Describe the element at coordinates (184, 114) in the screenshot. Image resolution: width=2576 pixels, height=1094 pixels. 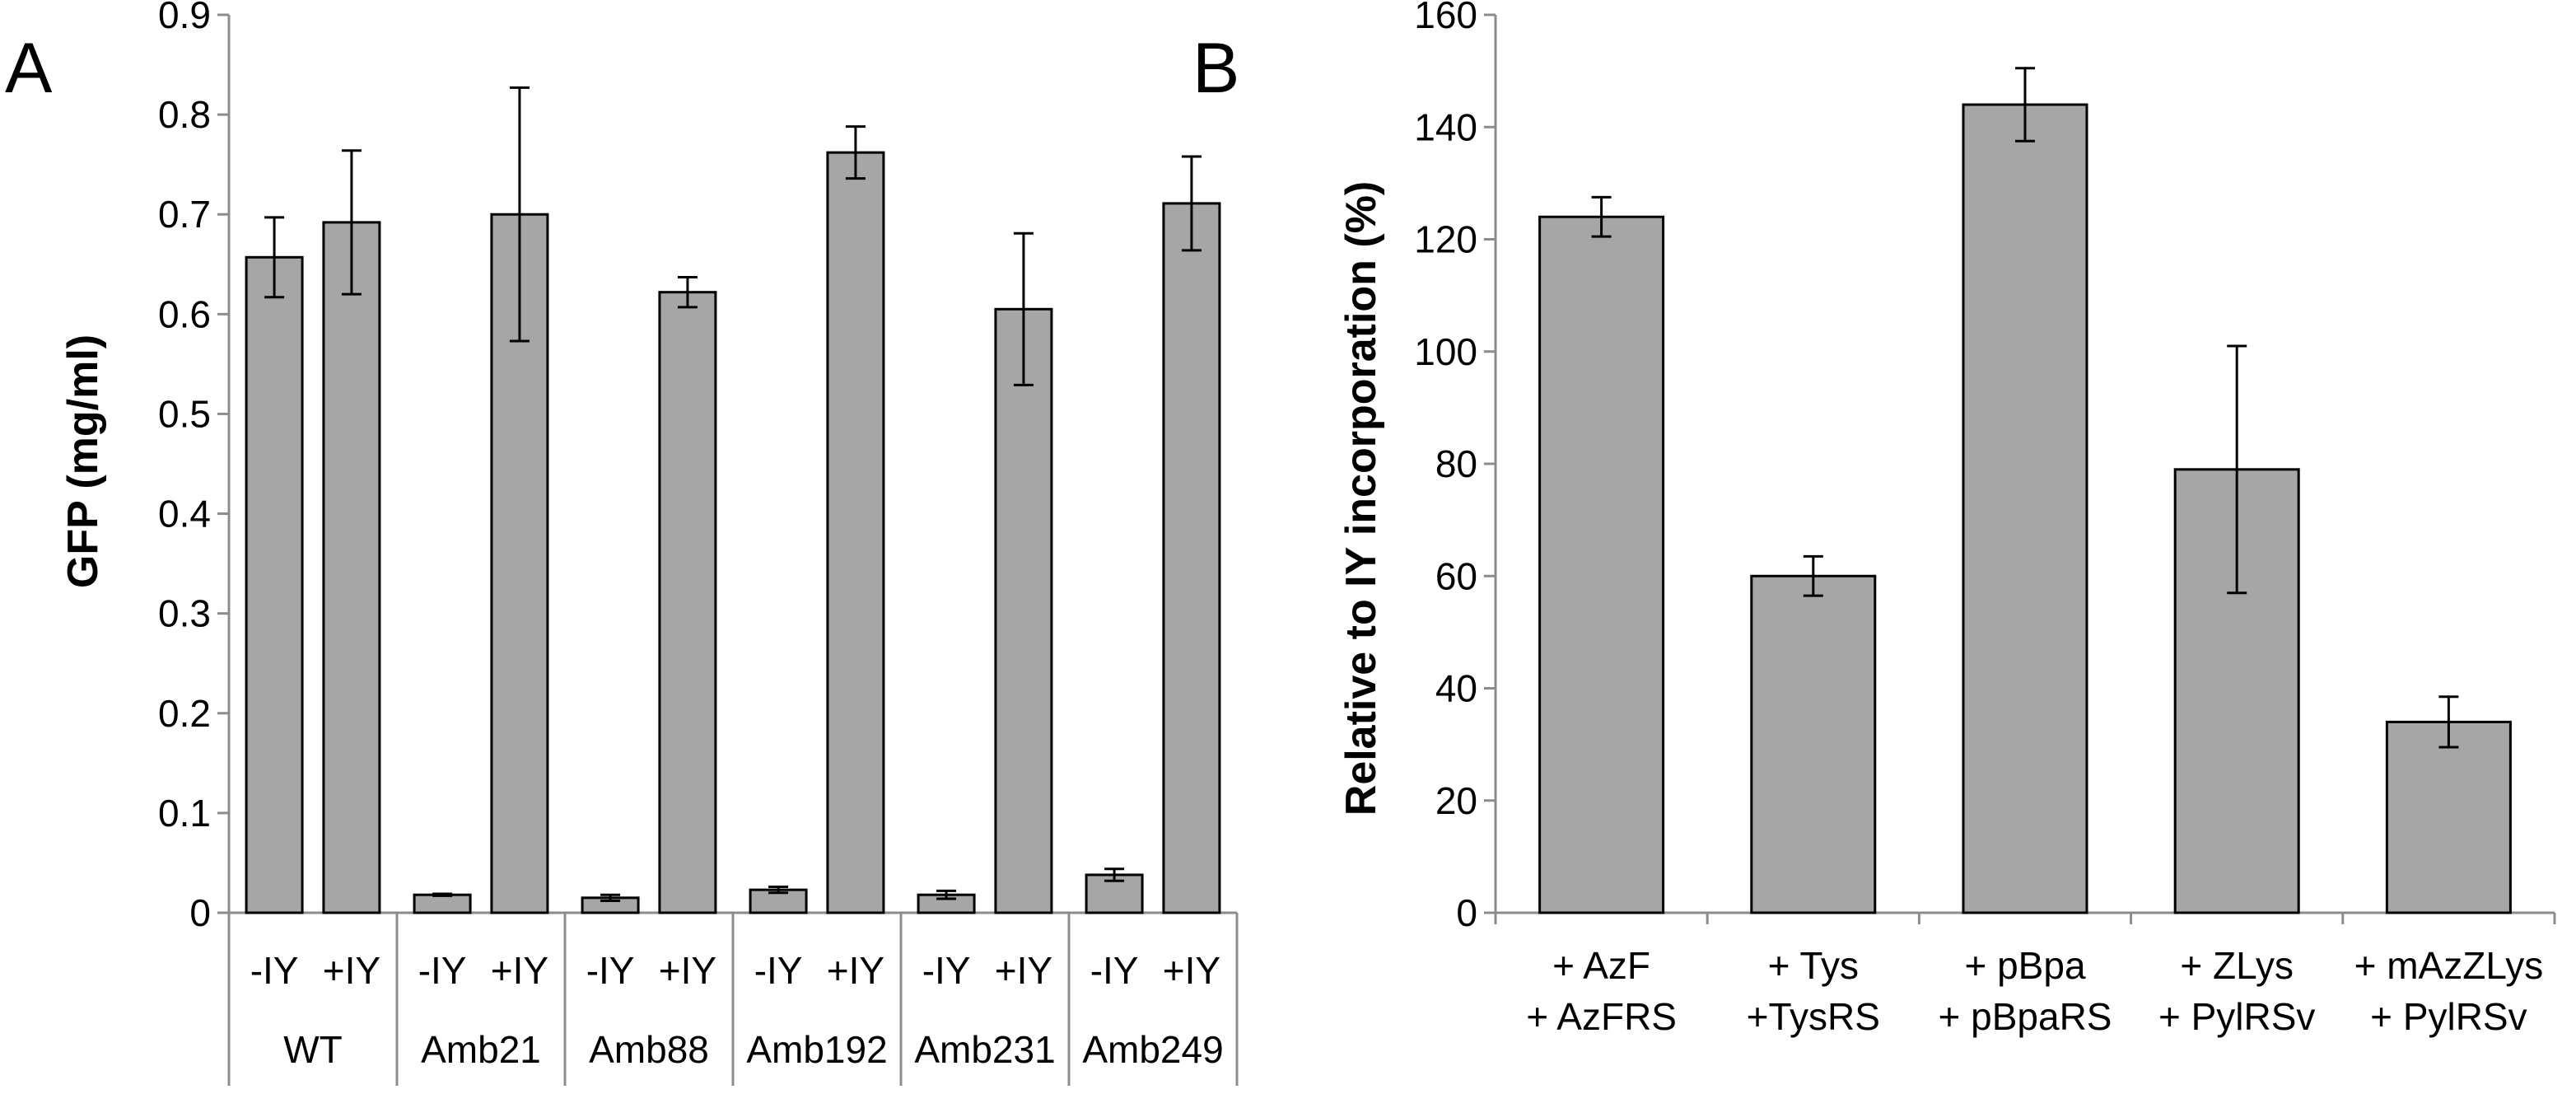
I see `y-tick-label: 0.8` at that location.